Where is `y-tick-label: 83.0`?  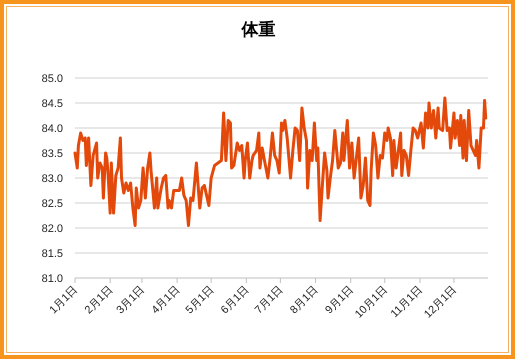
y-tick-label: 83.0 is located at coordinates (52, 179).